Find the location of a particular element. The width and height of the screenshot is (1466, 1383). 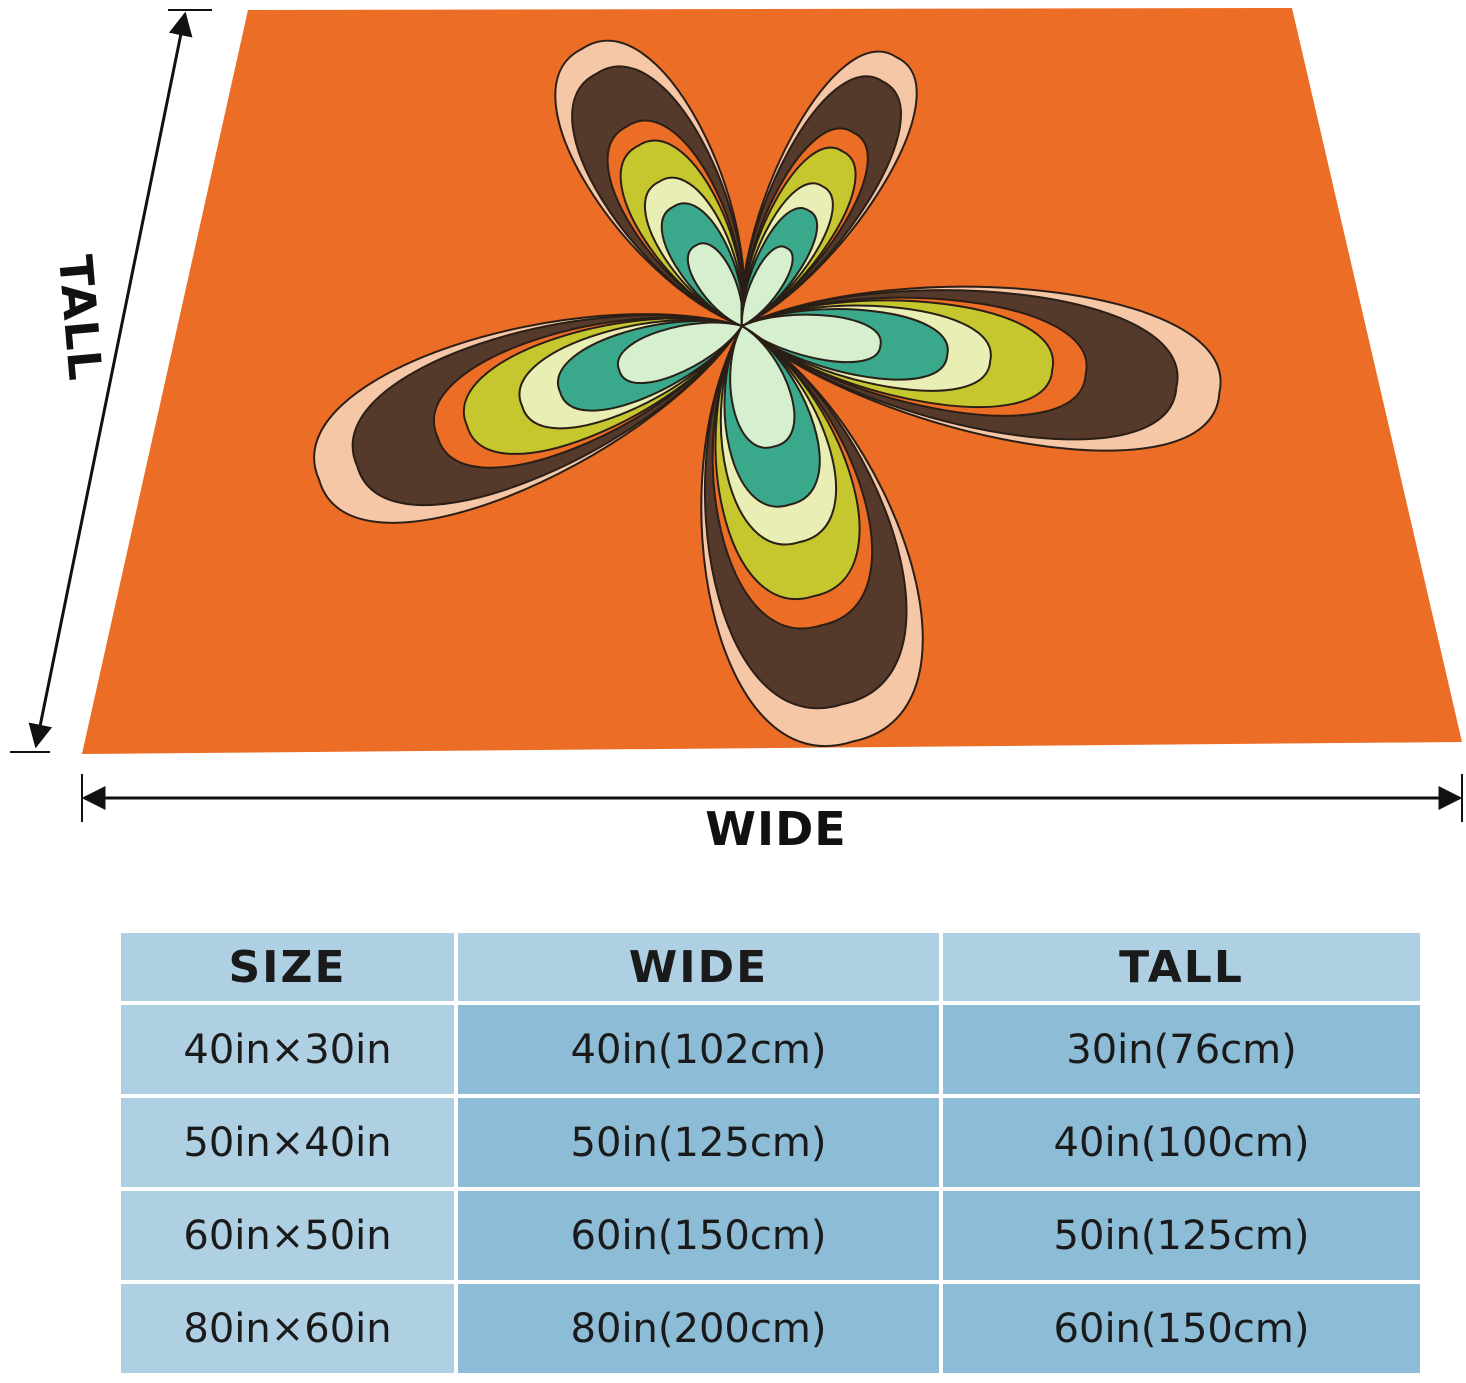

table-row: 40in×30in 40in(102cm) 30in(76cm) is located at coordinates (770, 1049).